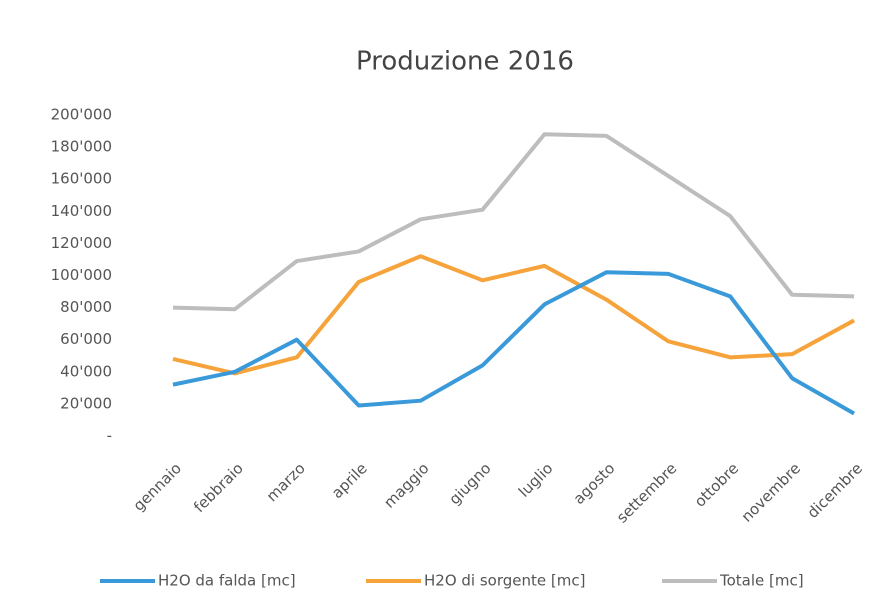 Image resolution: width=885 pixels, height=615 pixels. Describe the element at coordinates (86, 339) in the screenshot. I see `y-tick-label: 60'000` at that location.